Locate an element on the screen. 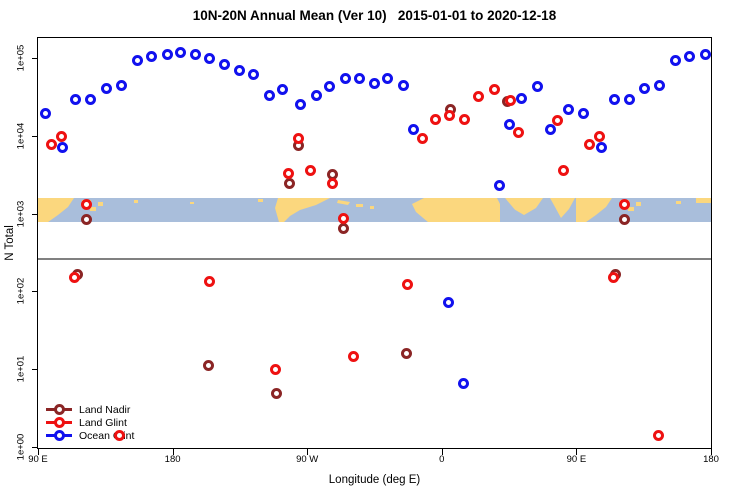 Image resolution: width=750 pixels, height=500 pixels. x-tick-label: 0 is located at coordinates (442, 459).